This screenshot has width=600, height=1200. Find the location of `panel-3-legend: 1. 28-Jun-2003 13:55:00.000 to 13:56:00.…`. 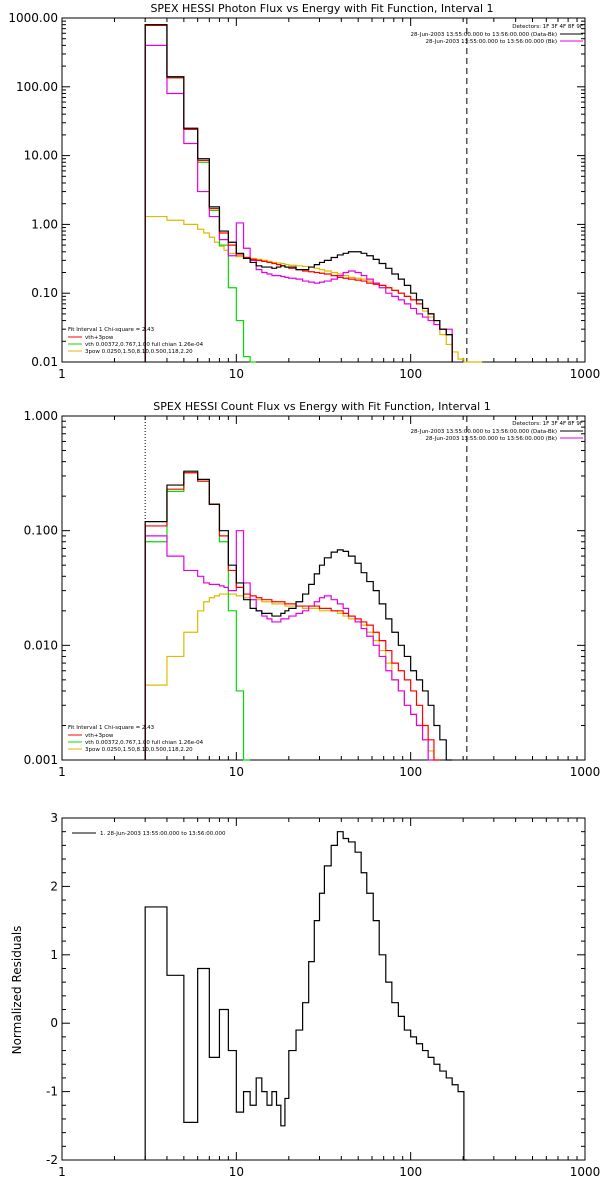

panel-3-legend: 1. 28-Jun-2003 13:55:00.000 to 13:56:00.… is located at coordinates (163, 834).